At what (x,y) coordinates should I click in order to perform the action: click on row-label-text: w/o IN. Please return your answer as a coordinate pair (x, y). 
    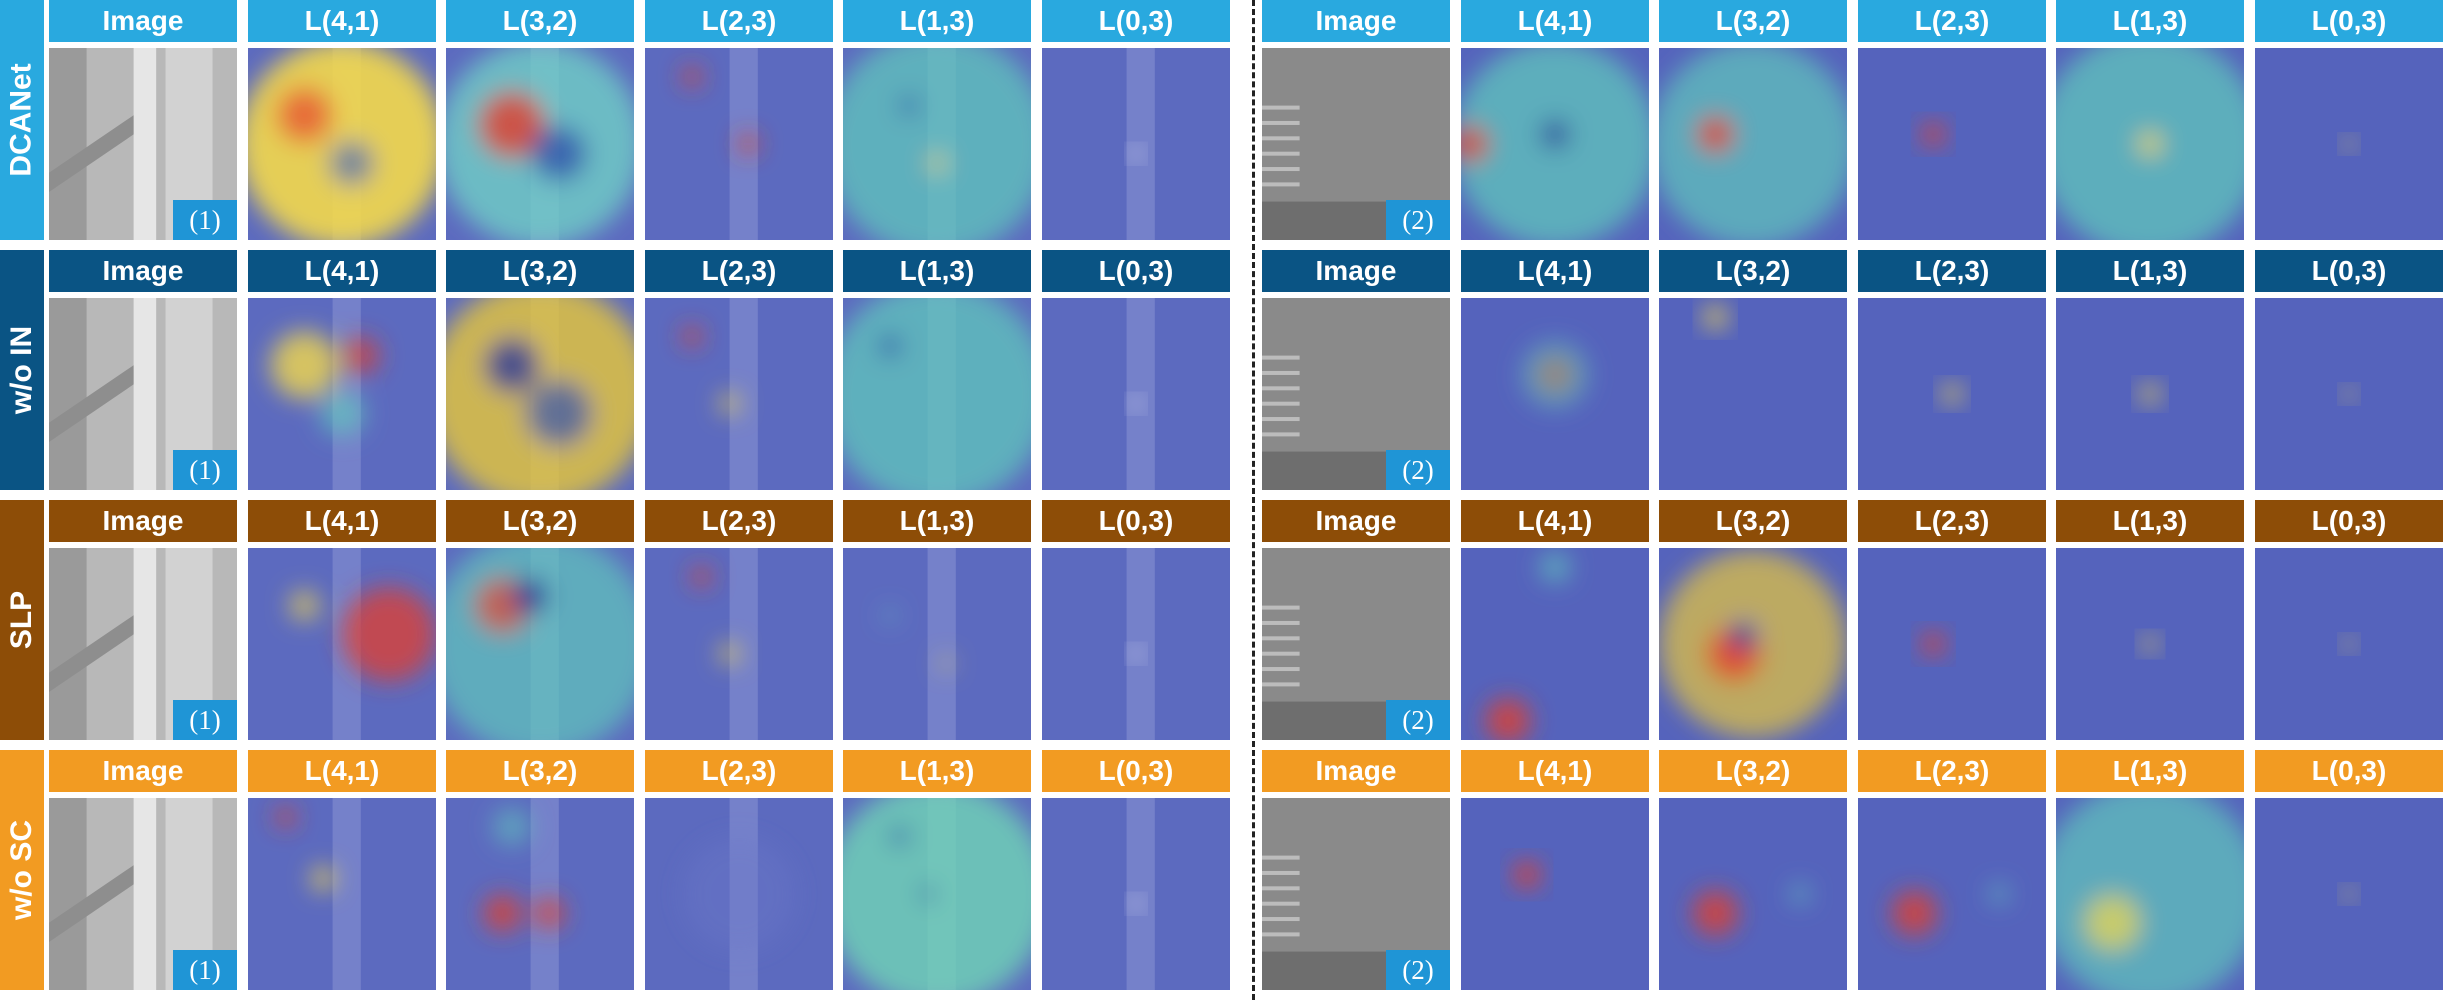
    Looking at the image, I should click on (21, 370).